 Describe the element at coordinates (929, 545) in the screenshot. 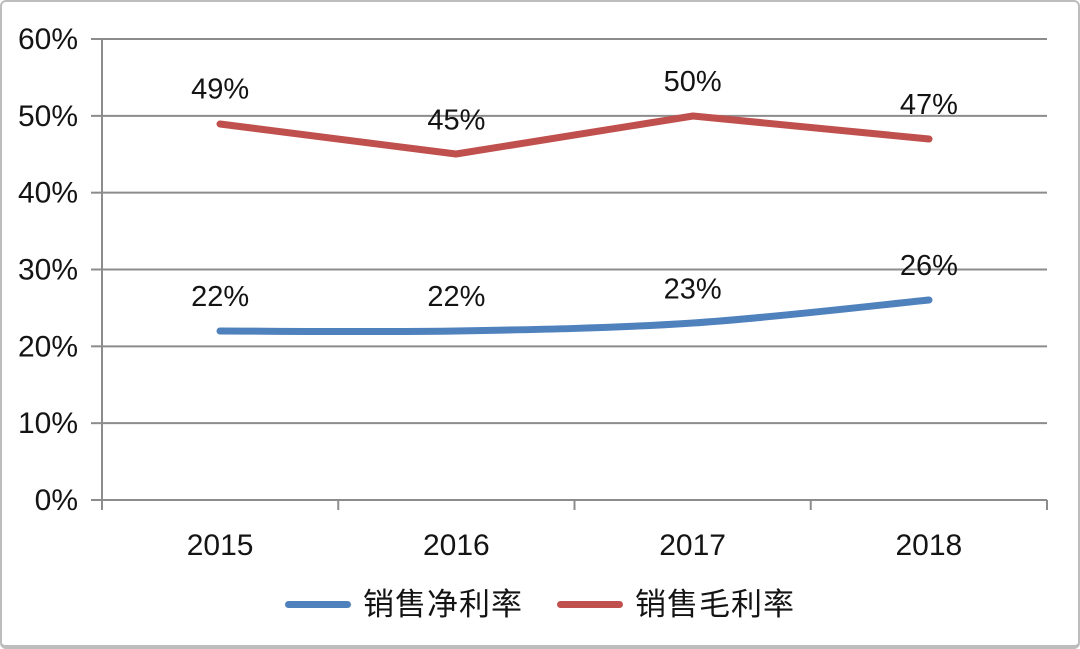

I see `x-axis-tick-label: 2018` at that location.